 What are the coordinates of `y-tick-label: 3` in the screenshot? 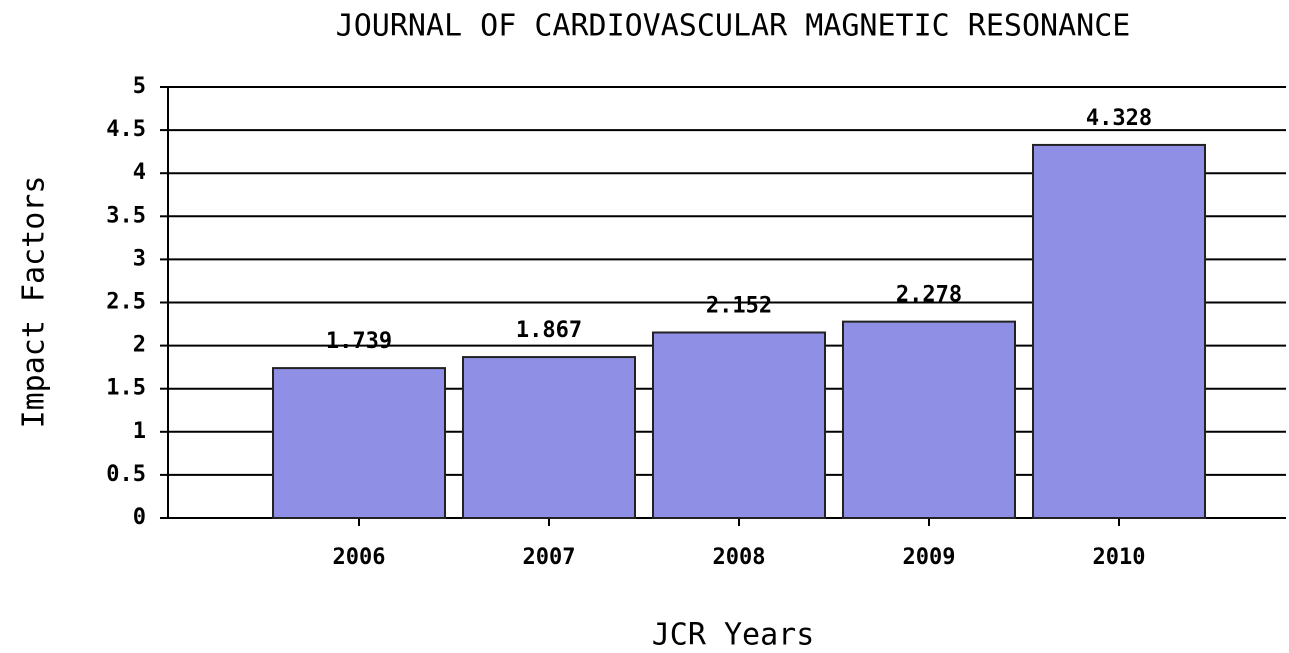 It's located at (139, 258).